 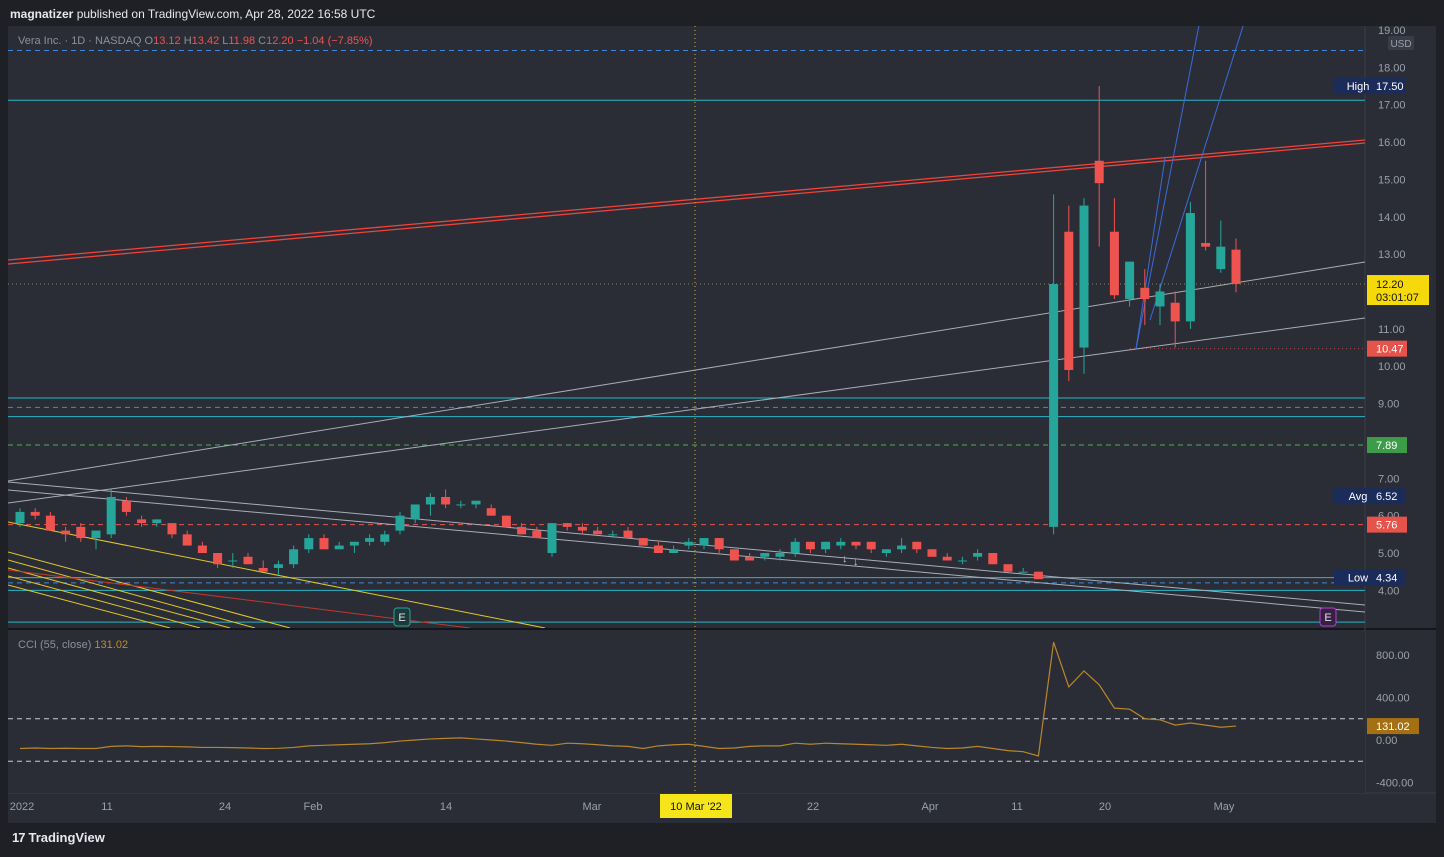 What do you see at coordinates (80, 41) in the screenshot?
I see `symbol-name: Vera Inc. · 1D · NASDAQ` at bounding box center [80, 41].